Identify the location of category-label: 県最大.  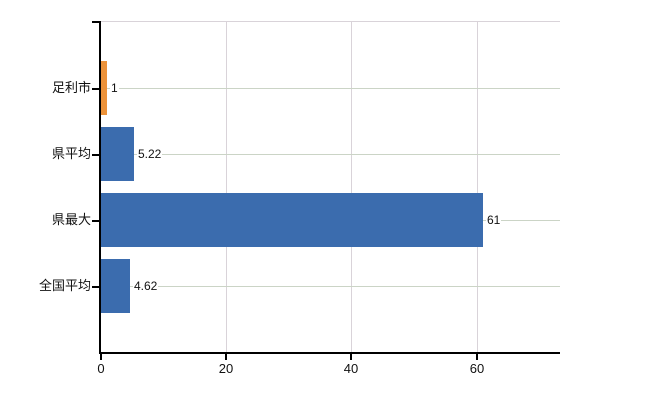
(71, 219).